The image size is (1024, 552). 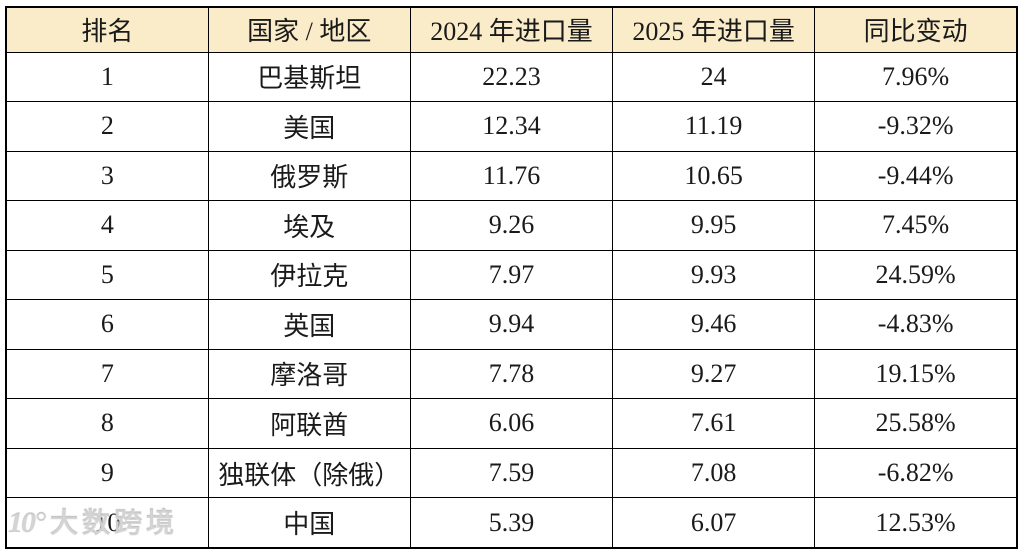 What do you see at coordinates (714, 523) in the screenshot?
I see `imports-2025-cell: 6.07` at bounding box center [714, 523].